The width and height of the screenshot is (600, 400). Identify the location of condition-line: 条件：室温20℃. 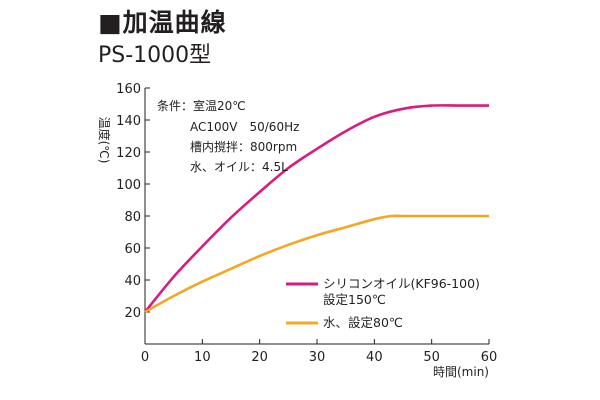
(201, 105).